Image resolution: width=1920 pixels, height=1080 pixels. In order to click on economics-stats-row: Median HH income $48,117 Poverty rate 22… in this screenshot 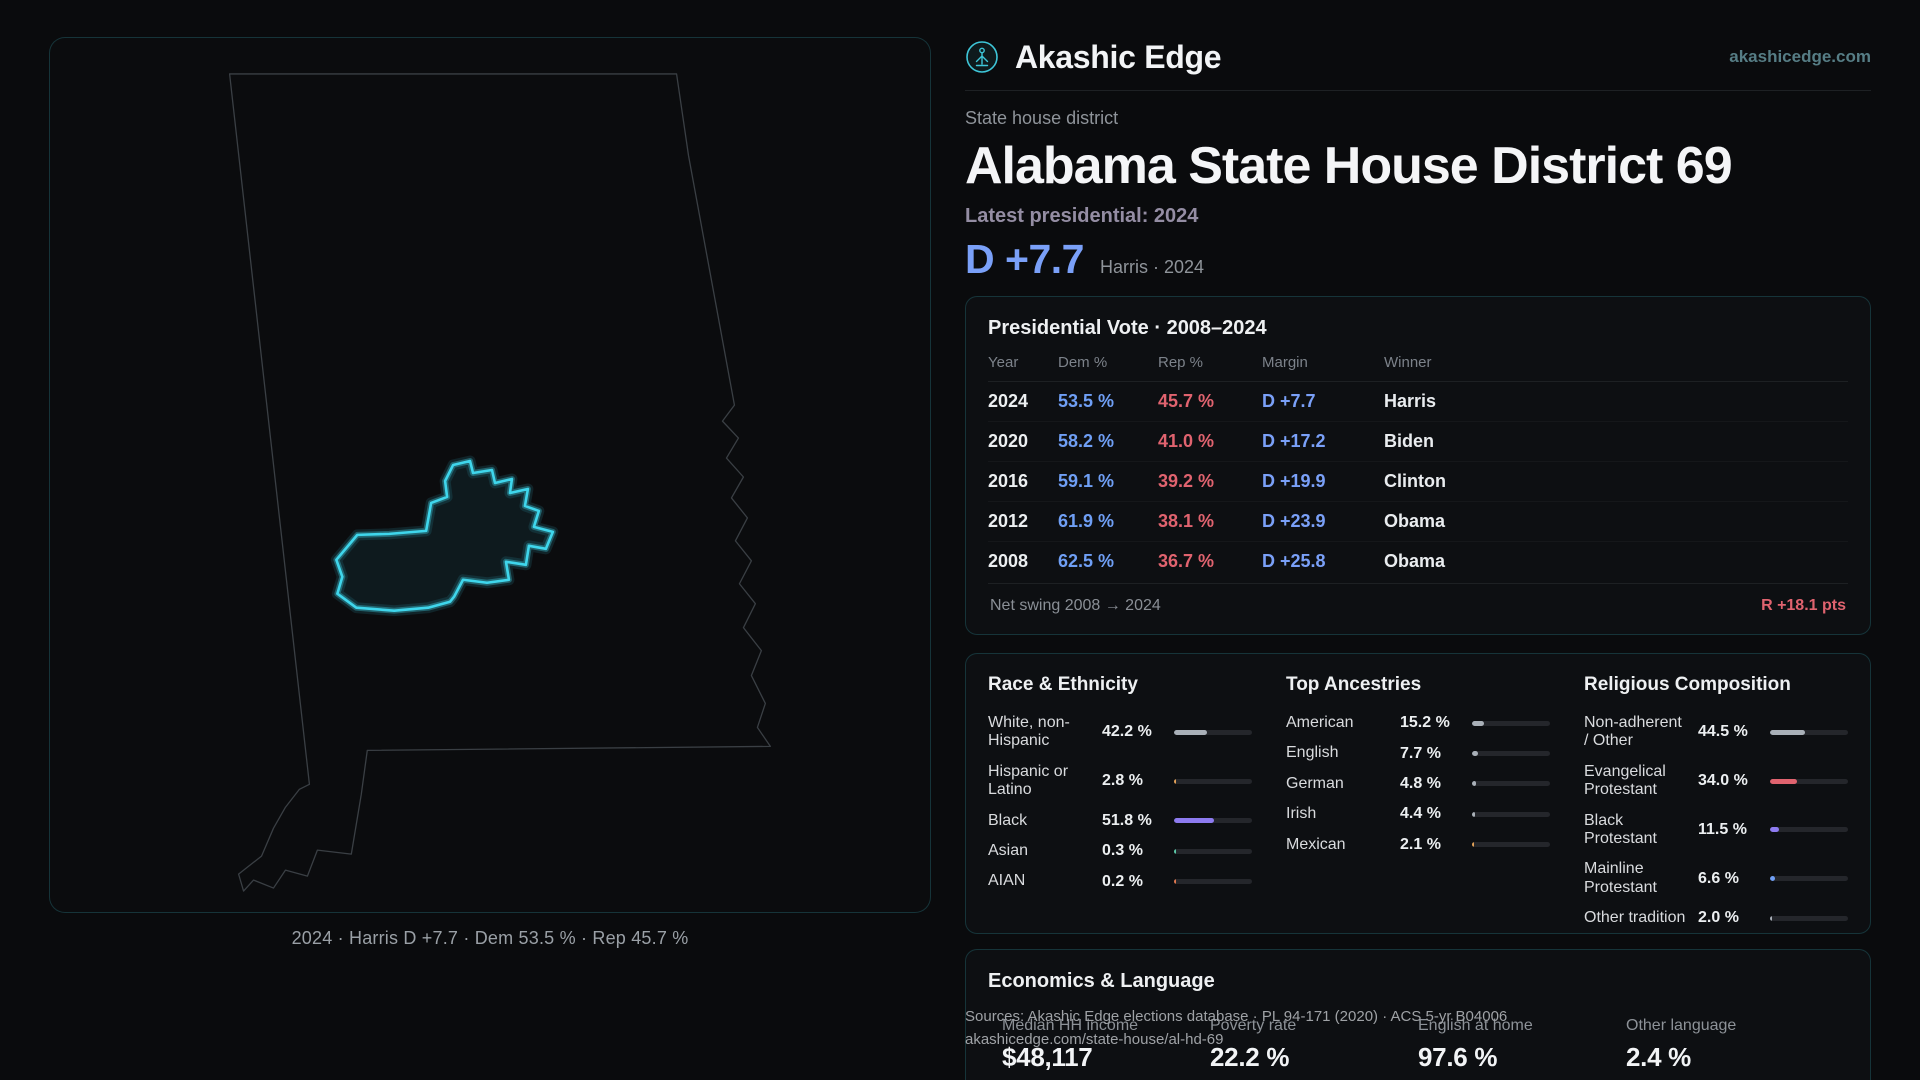, I will do `click(1418, 1045)`.